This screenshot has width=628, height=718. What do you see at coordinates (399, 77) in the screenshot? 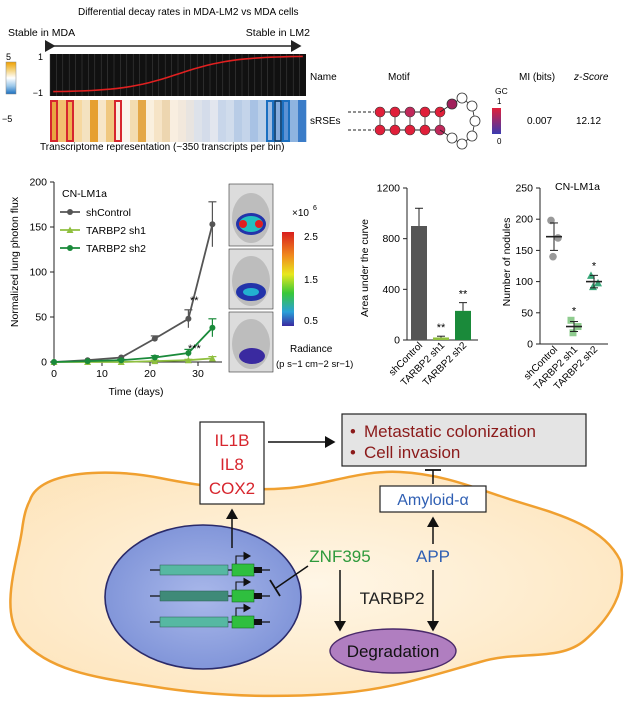
I see `header-motif: Motif` at bounding box center [399, 77].